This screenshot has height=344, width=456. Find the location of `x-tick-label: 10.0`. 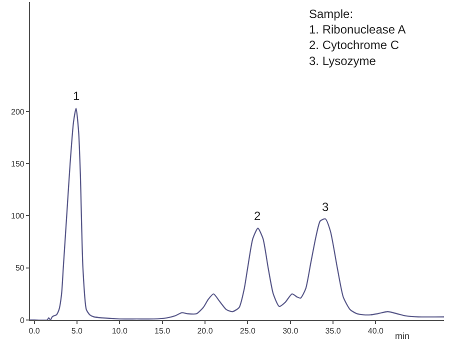

x-tick-label: 10.0 is located at coordinates (120, 331).